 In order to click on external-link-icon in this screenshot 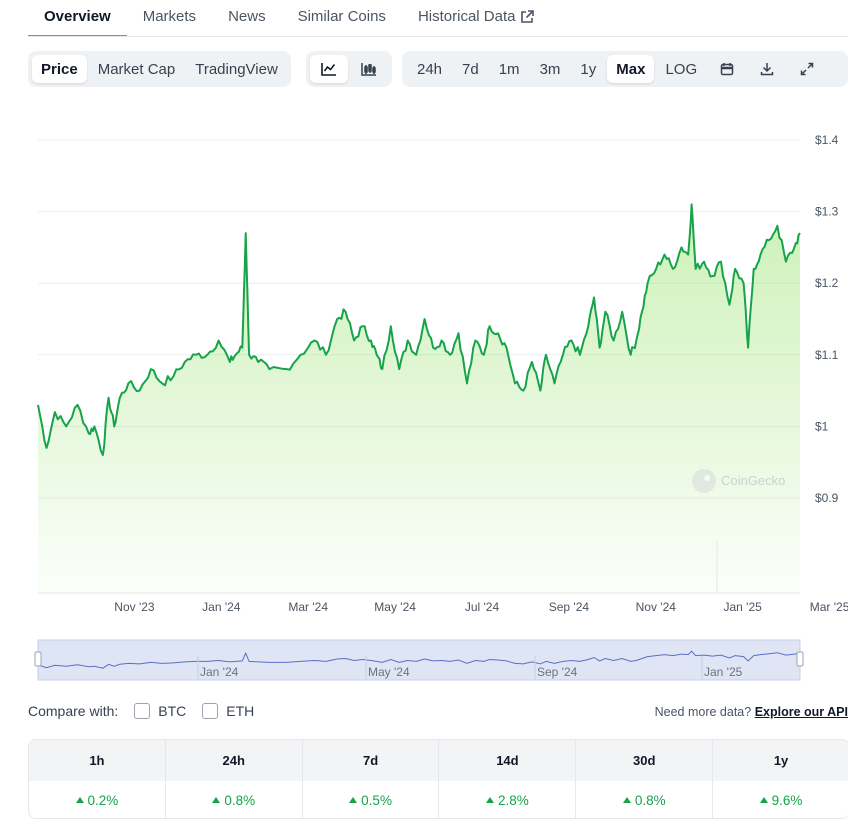, I will do `click(528, 16)`.